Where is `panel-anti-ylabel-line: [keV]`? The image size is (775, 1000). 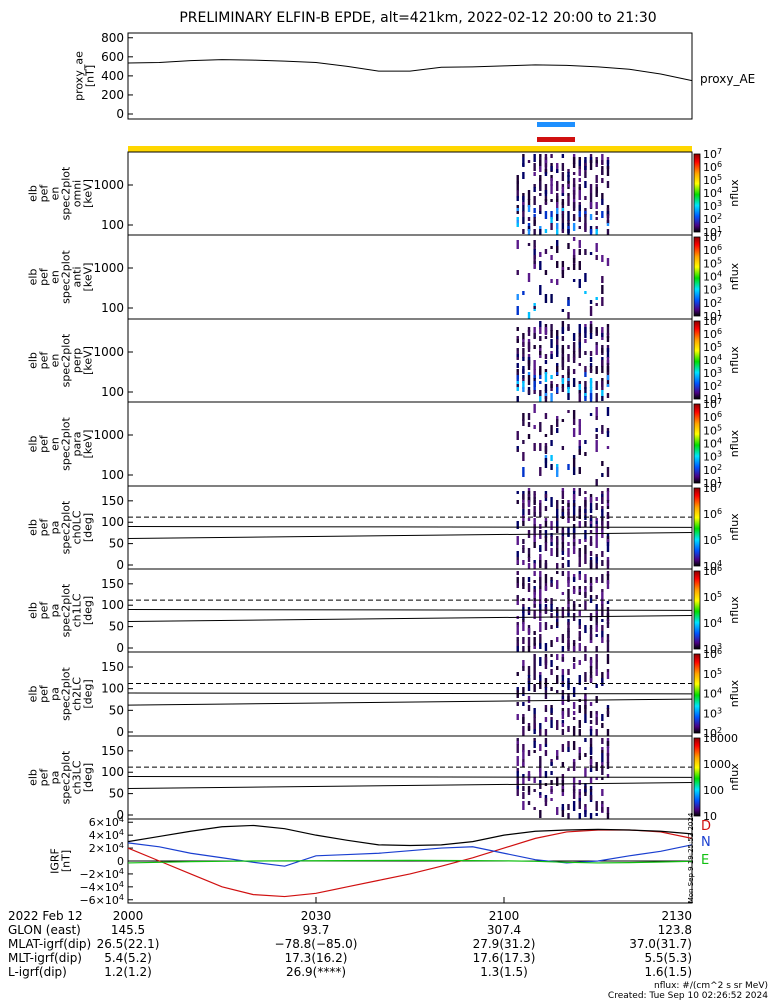 panel-anti-ylabel-line: [keV] is located at coordinates (88, 277).